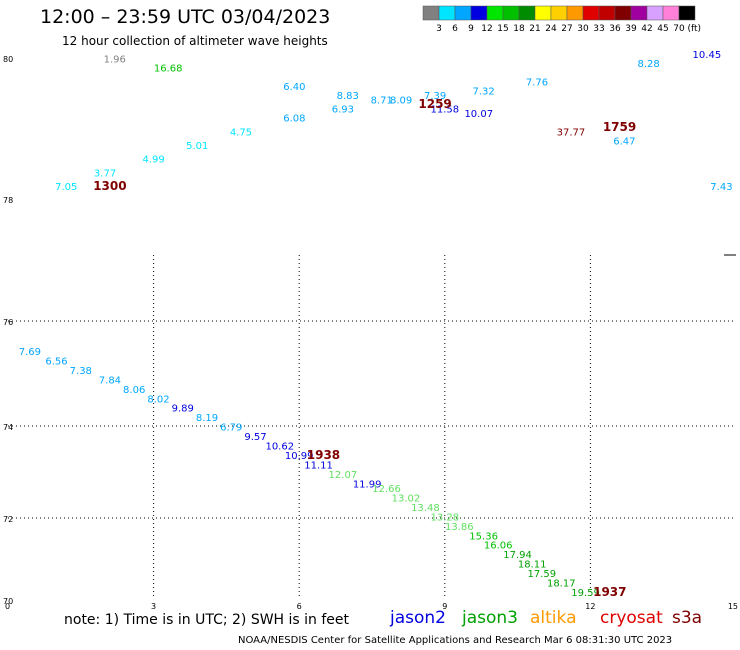  What do you see at coordinates (183, 409) in the screenshot?
I see `track-b-wave-height-label: 9.89` at bounding box center [183, 409].